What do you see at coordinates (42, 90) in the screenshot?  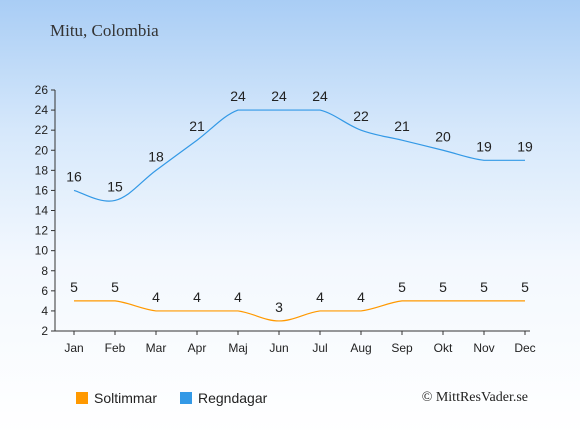 I see `y-tick-label: 26` at bounding box center [42, 90].